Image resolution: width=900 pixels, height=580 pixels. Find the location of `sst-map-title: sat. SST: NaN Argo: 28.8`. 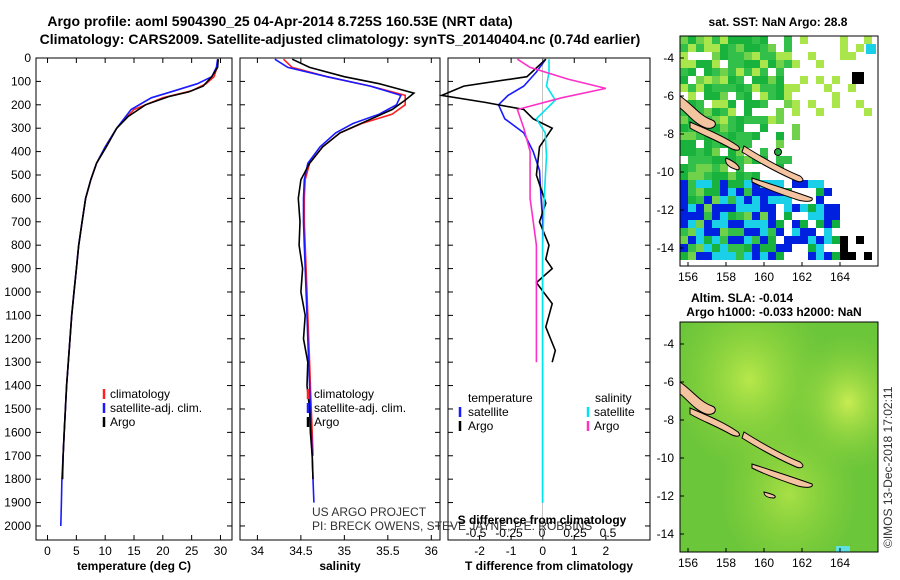

sst-map-title: sat. SST: NaN Argo: 28.8 is located at coordinates (778, 22).